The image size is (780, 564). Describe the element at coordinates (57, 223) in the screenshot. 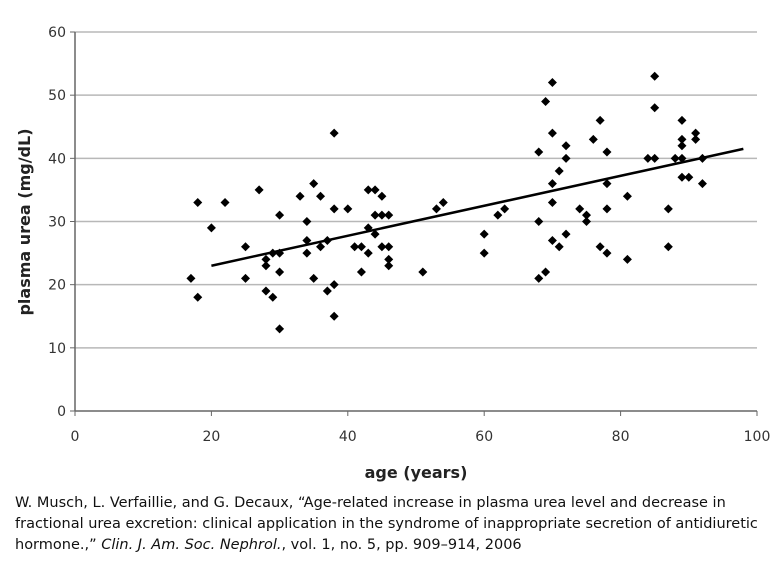

I see `y-tick-label: 30` at that location.